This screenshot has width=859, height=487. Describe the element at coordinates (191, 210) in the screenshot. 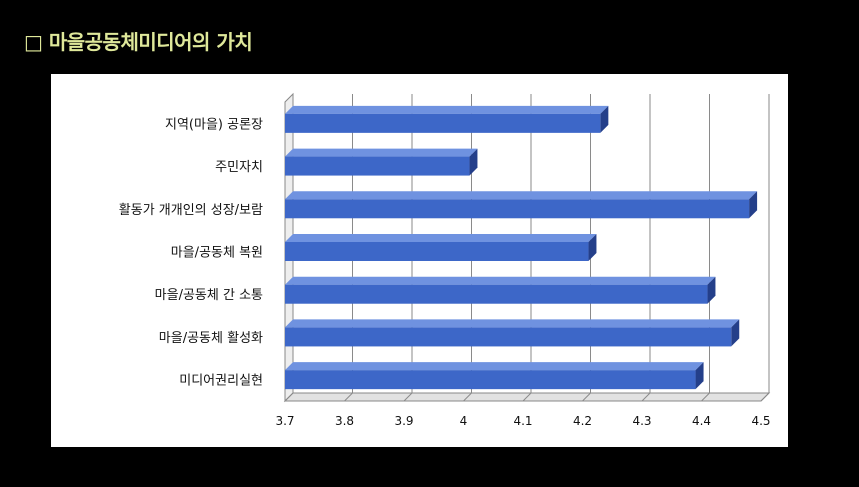

I see `category-label: 활동가 개개인의 성장/보람` at that location.